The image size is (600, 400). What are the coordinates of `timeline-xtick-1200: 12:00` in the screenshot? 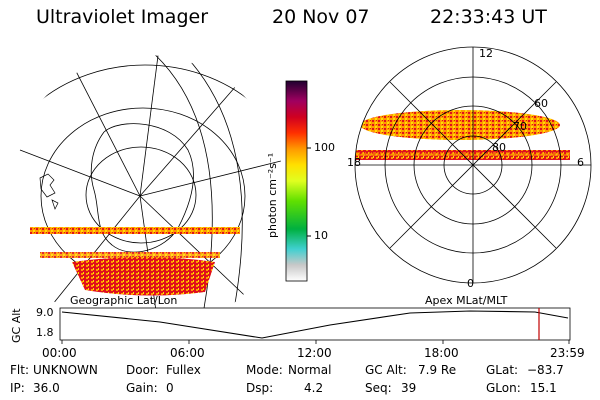 It's located at (314, 353).